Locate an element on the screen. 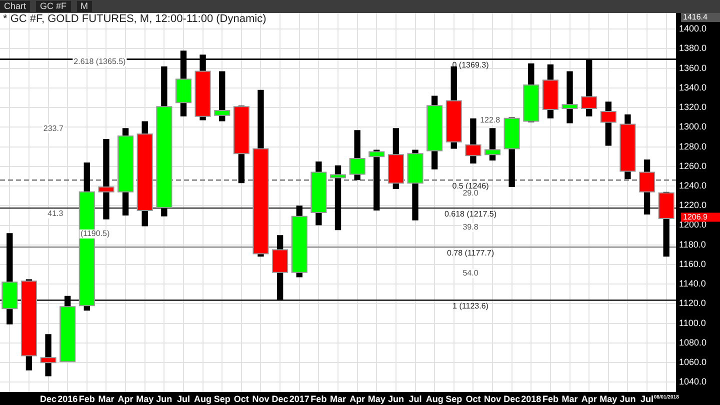 Image resolution: width=720 pixels, height=405 pixels. annotation: 39.8 is located at coordinates (470, 227).